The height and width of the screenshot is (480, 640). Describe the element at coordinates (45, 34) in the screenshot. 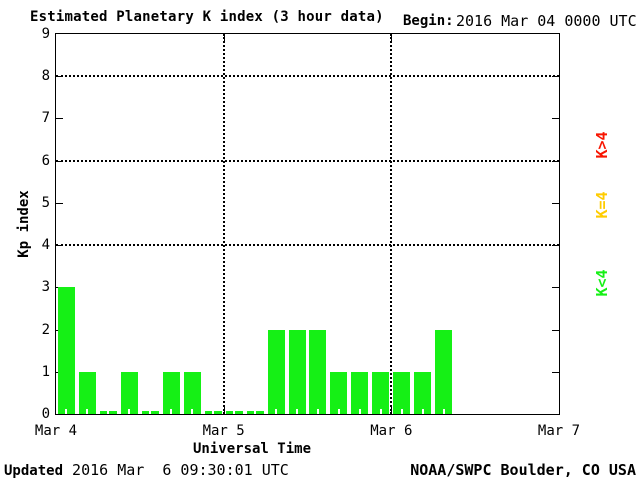

I see `y-tick-label: 9` at that location.